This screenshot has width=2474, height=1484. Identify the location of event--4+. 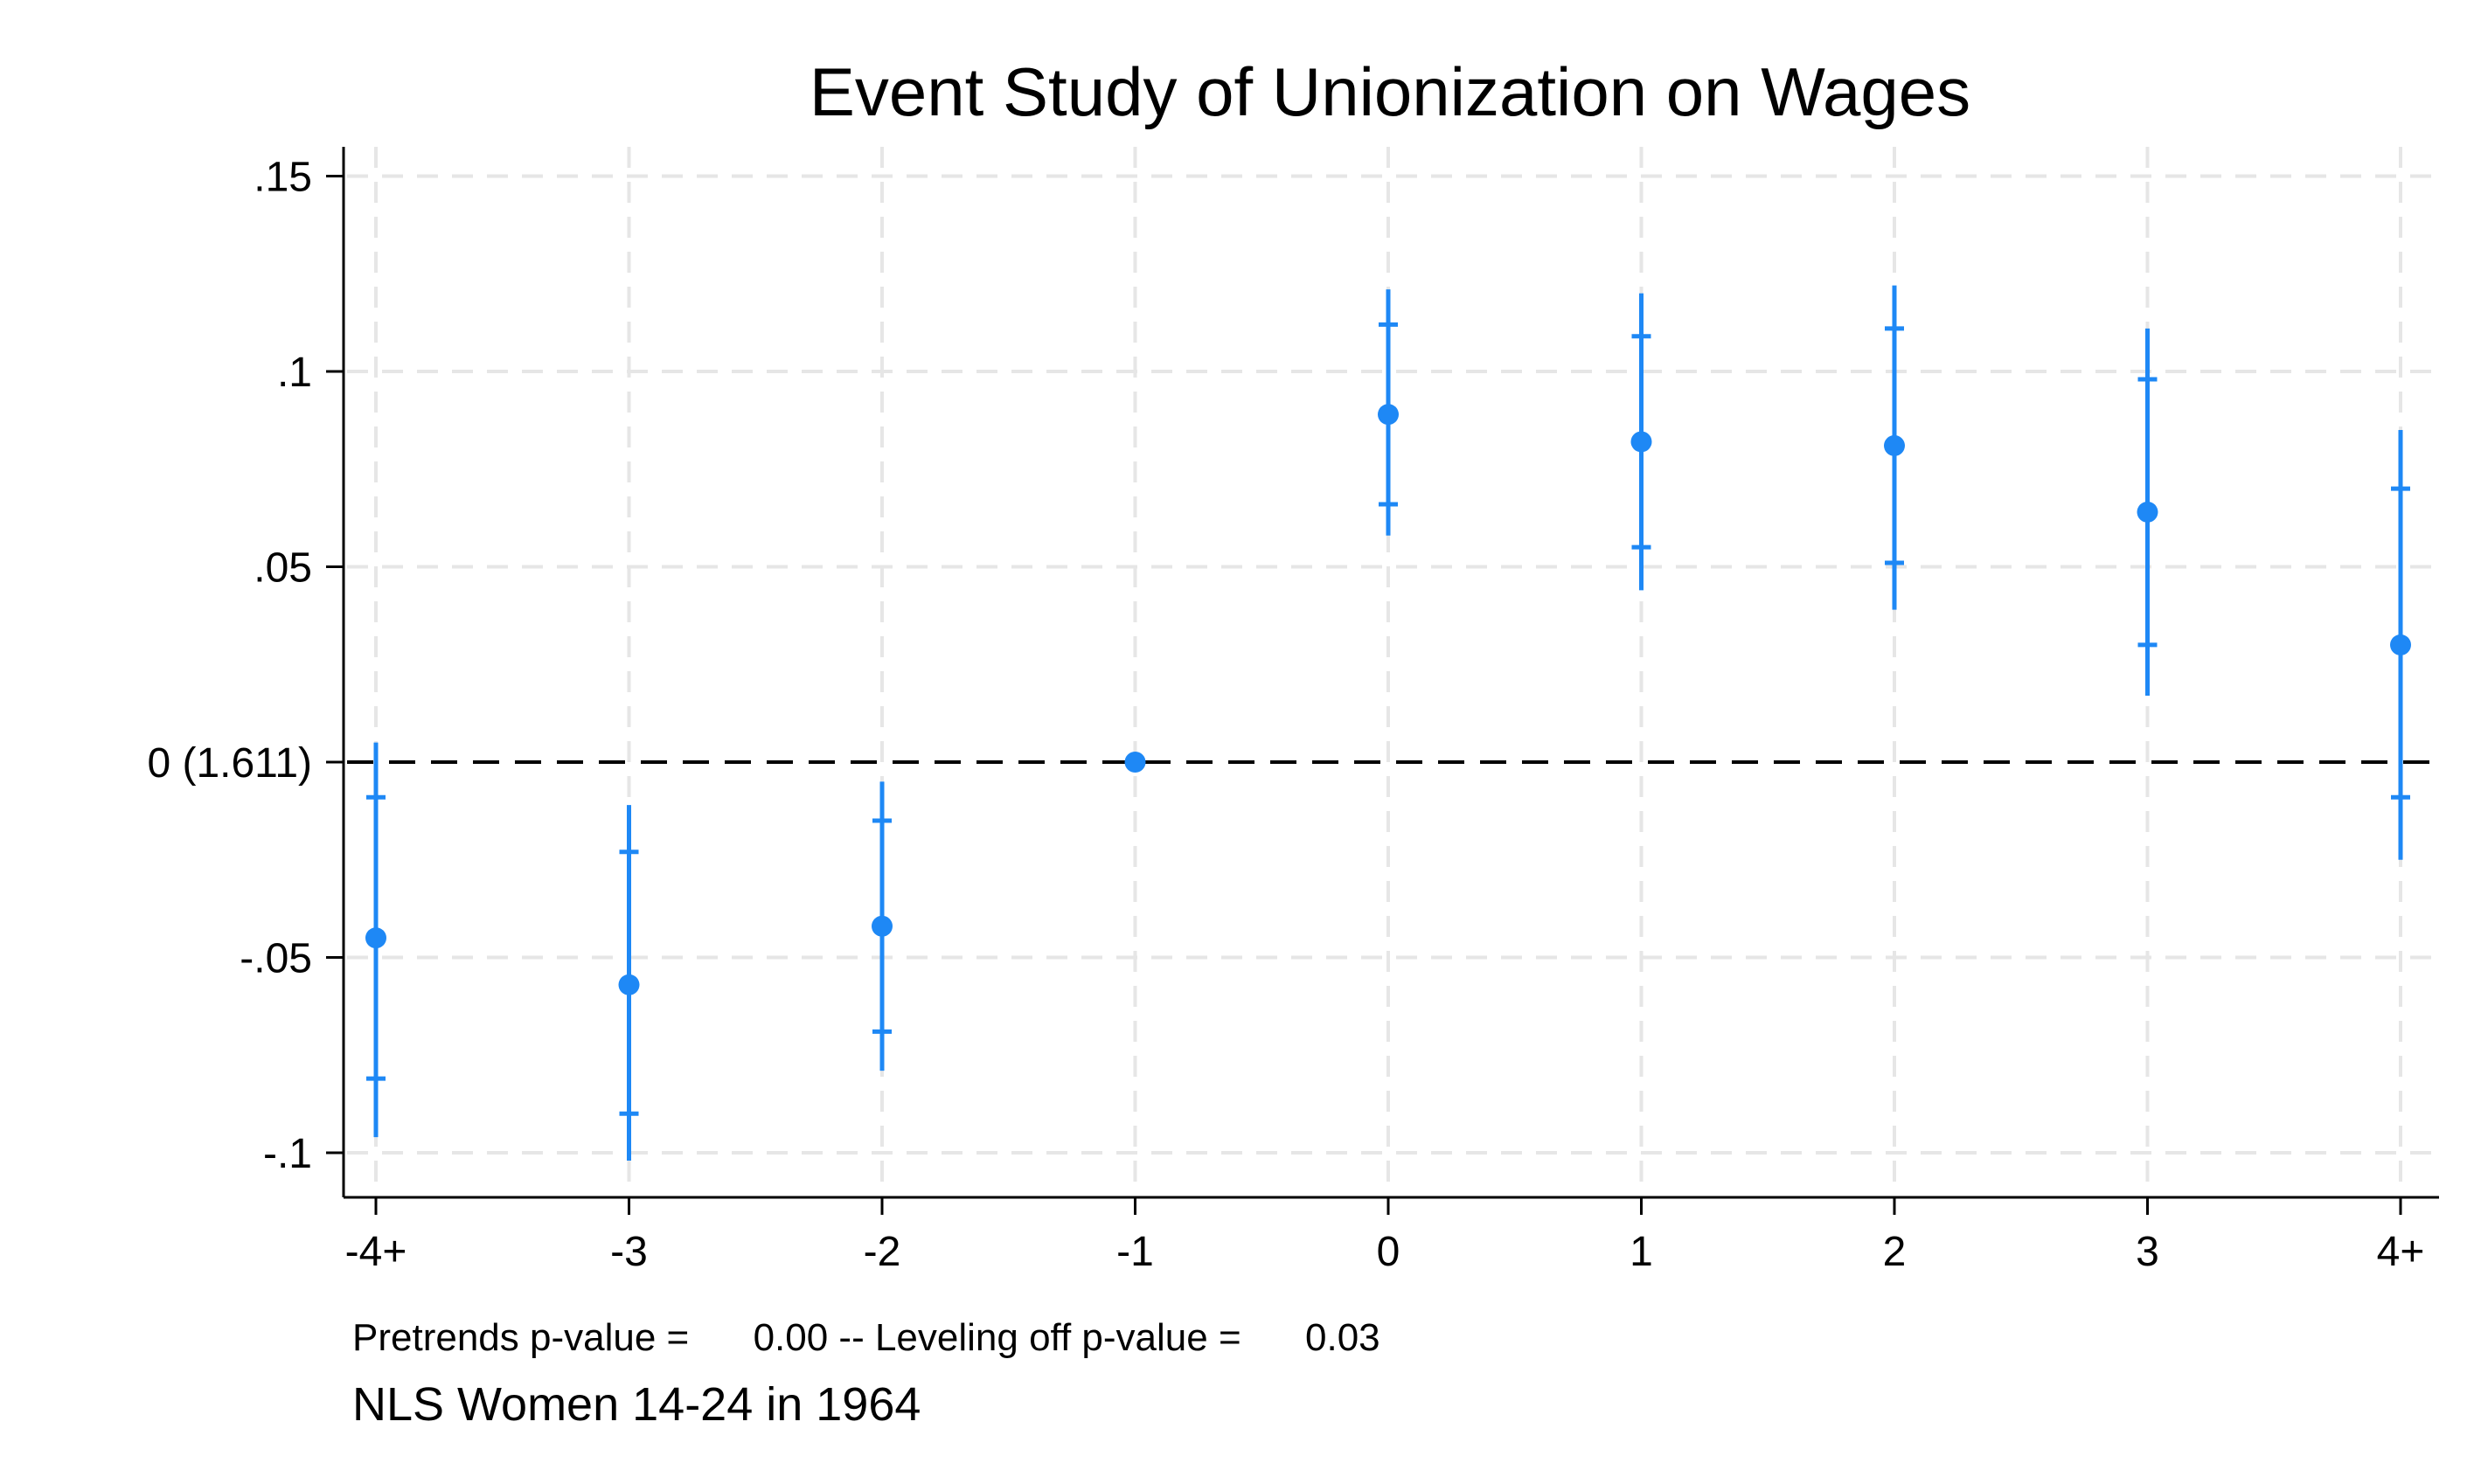
(376, 940).